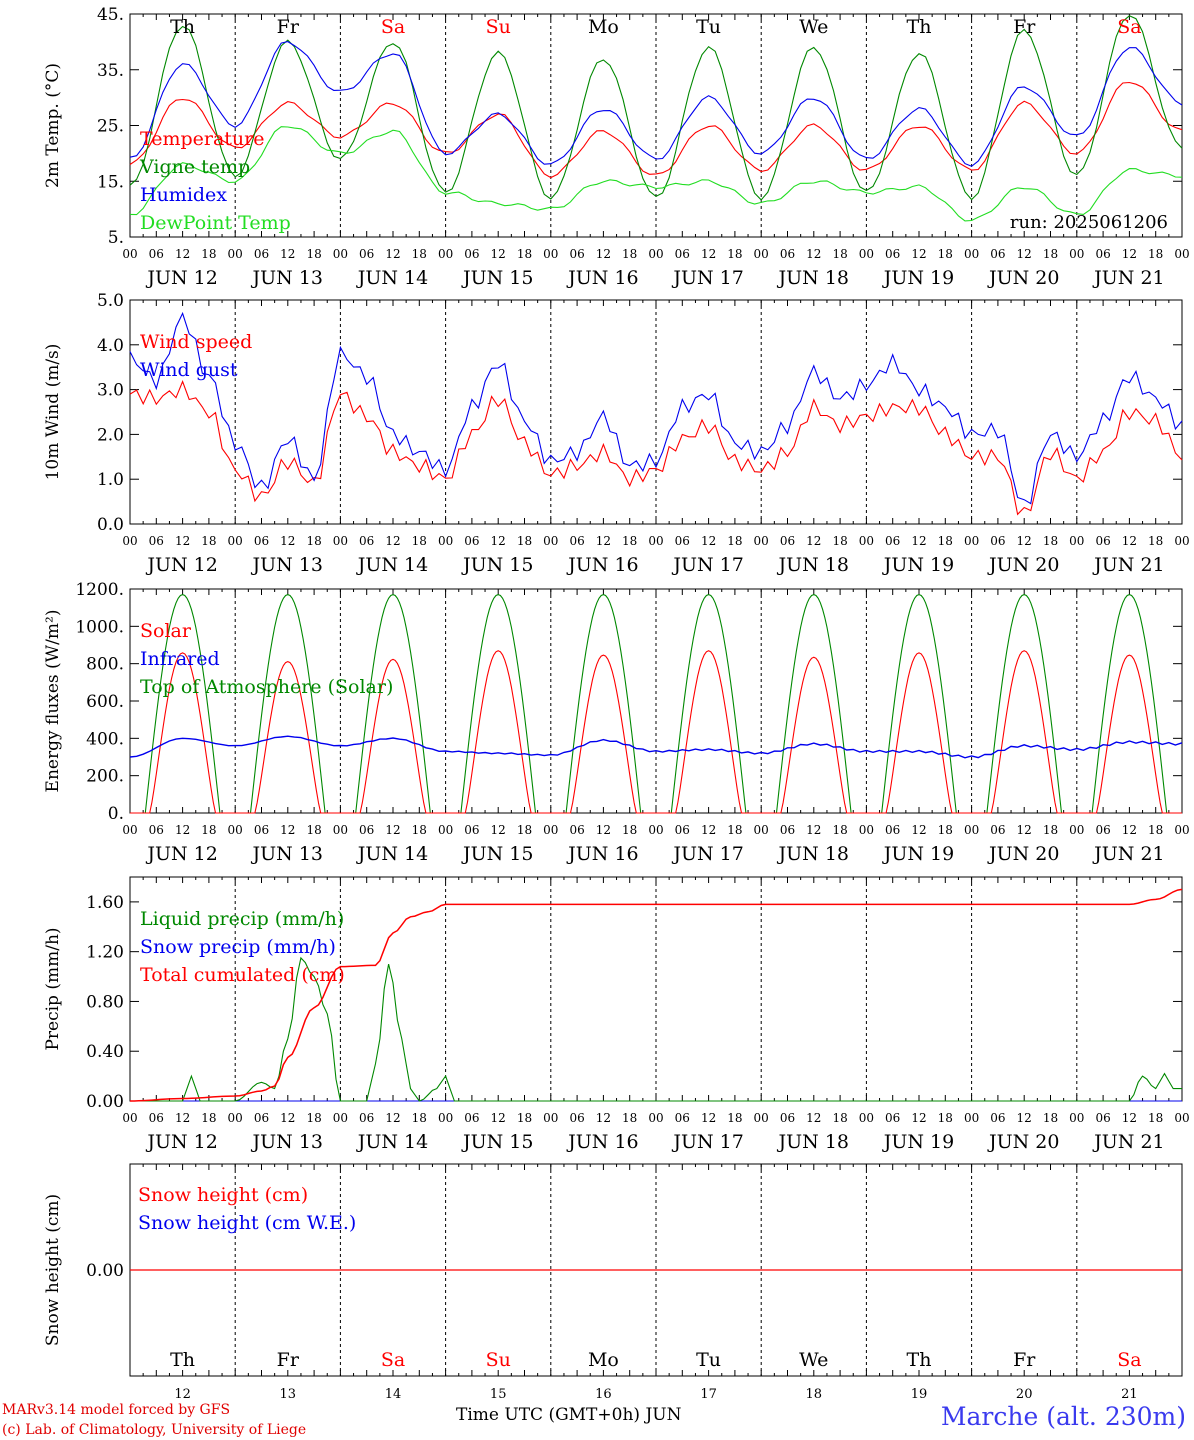 The image size is (1194, 1440). I want to click on y-tick-label: 0., so click(116, 814).